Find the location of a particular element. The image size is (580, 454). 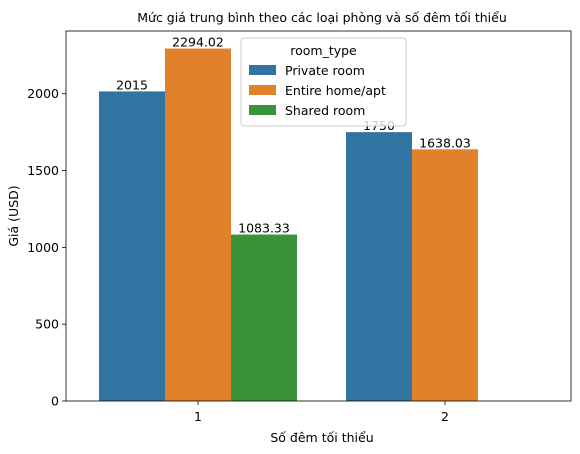

y-tick-label: 500 is located at coordinates (47, 324).